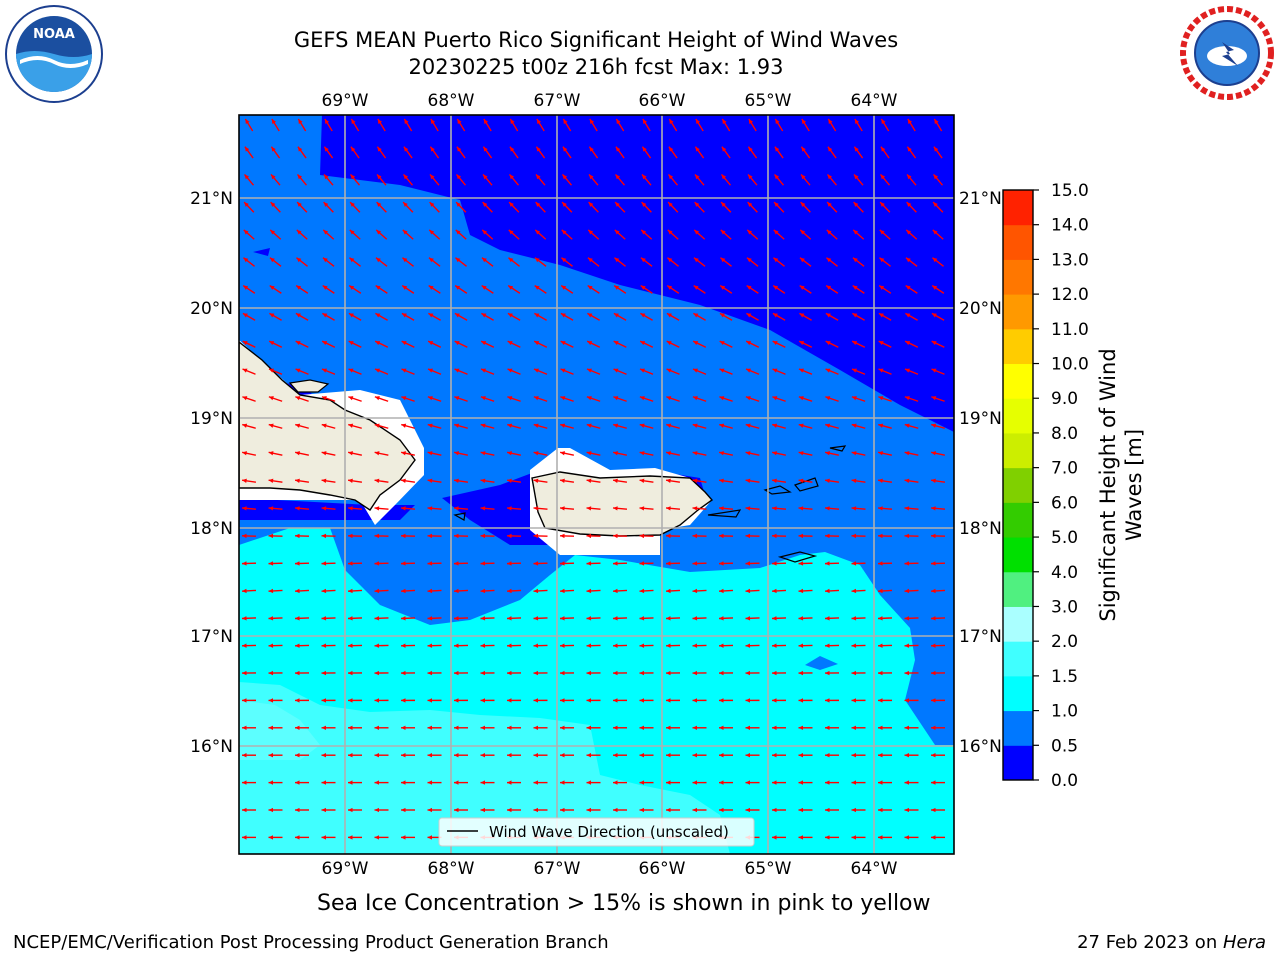 This screenshot has width=1280, height=960. Describe the element at coordinates (980, 309) in the screenshot. I see `lat-label-right: 20°N` at that location.